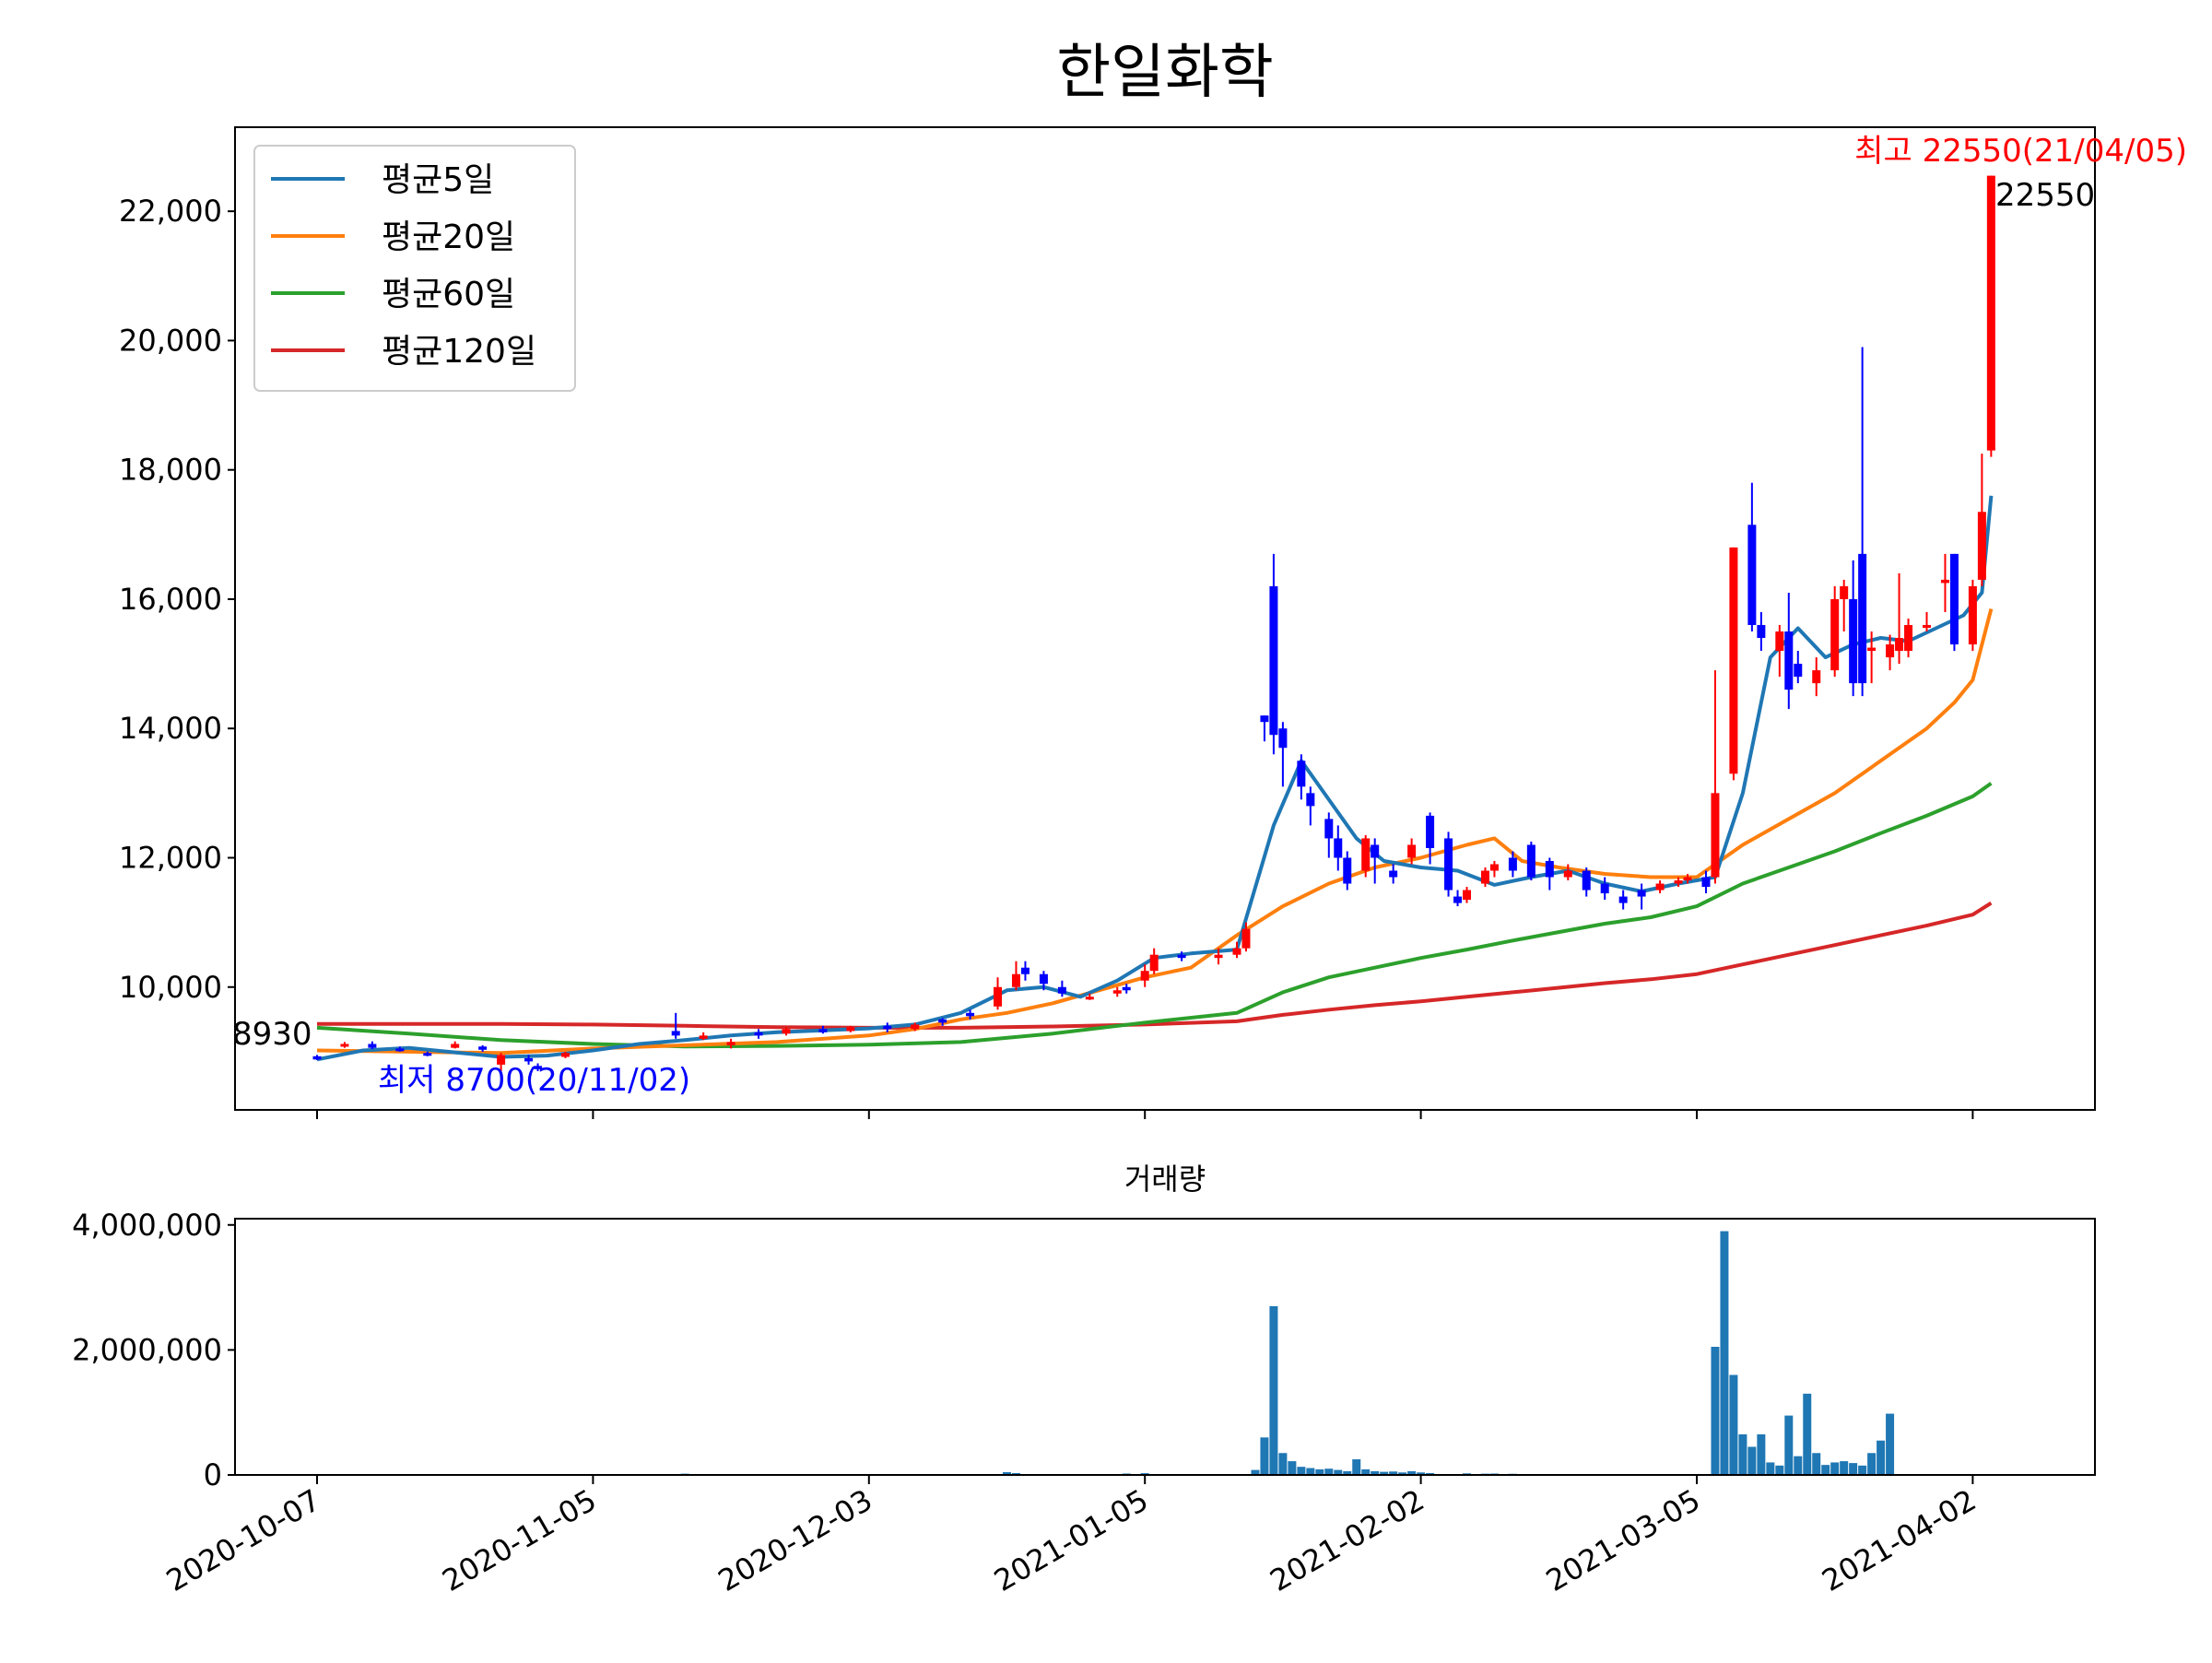  Describe the element at coordinates (438, 180) in the screenshot. I see `legend-label-ma5: 평균5일` at that location.